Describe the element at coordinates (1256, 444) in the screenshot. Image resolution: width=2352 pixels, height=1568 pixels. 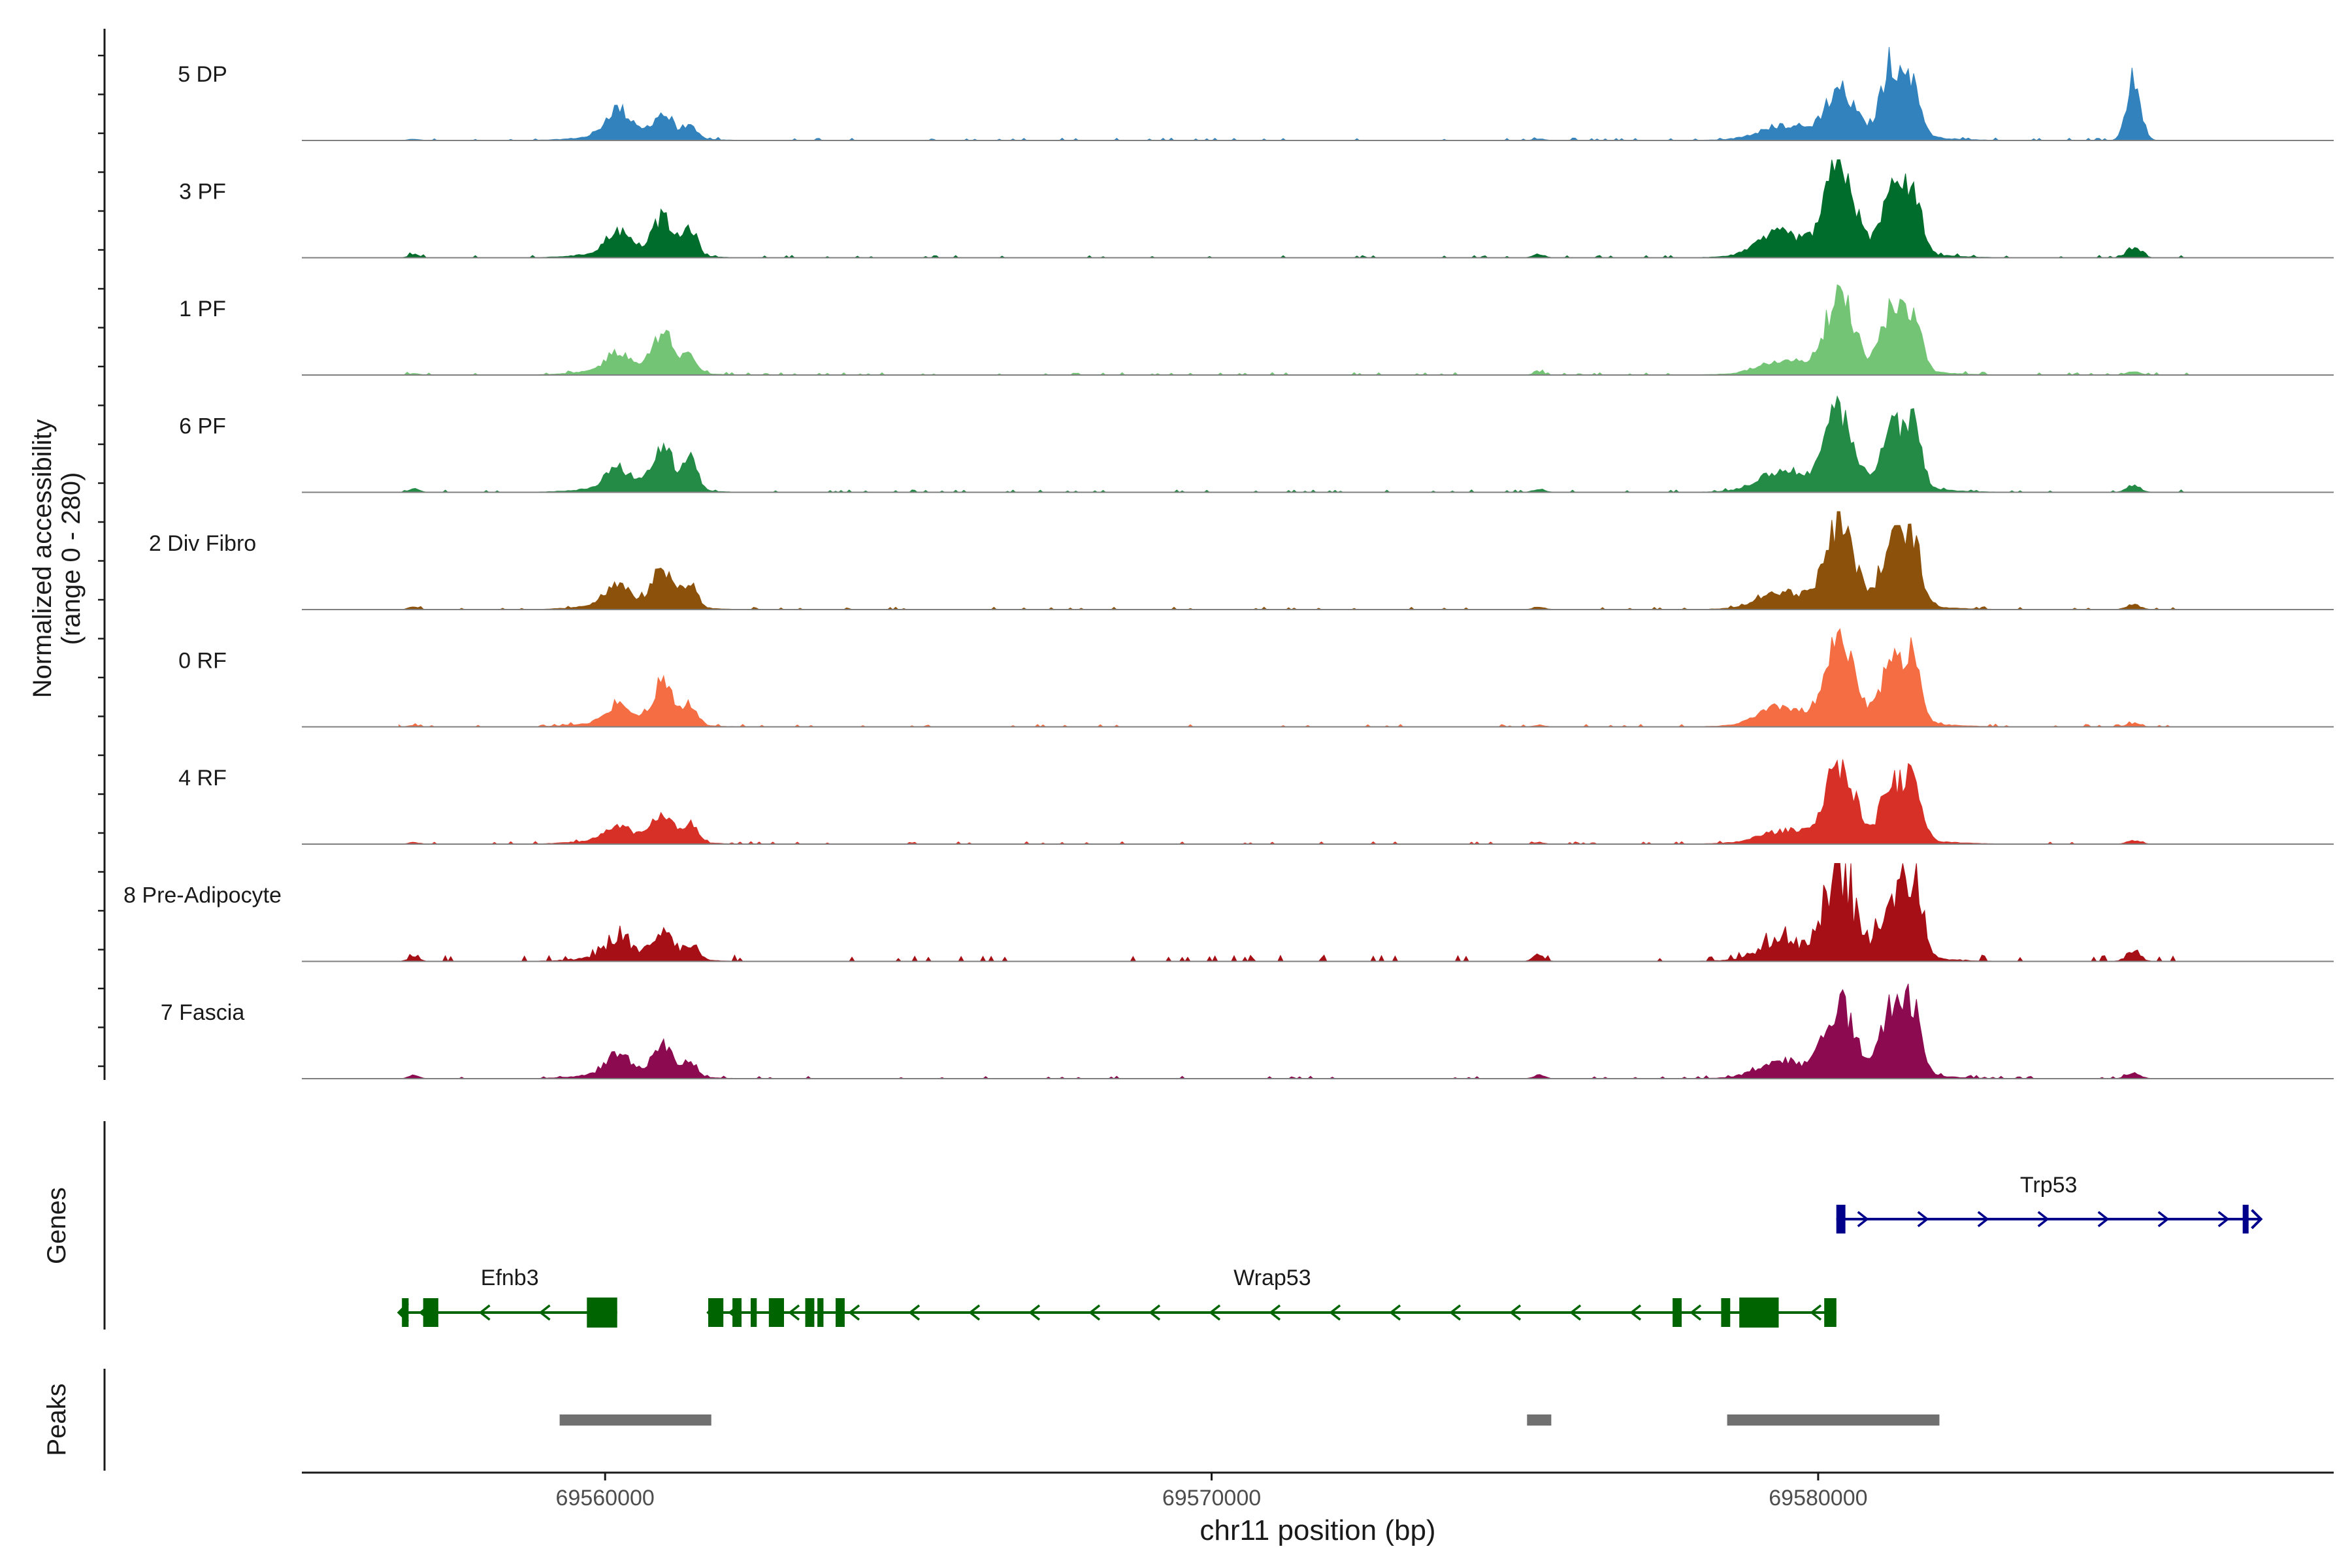
I see `coverage-track: 6 PF` at that location.